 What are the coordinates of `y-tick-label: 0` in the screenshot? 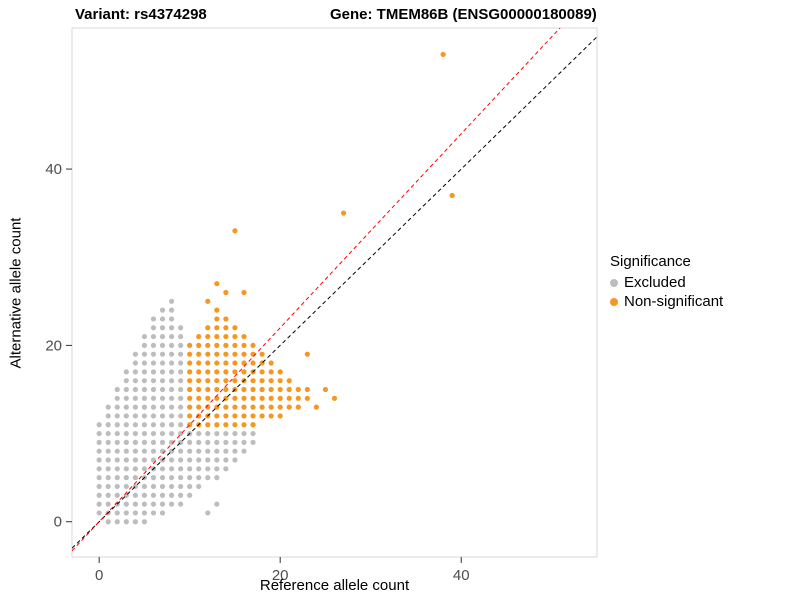 It's located at (58, 522).